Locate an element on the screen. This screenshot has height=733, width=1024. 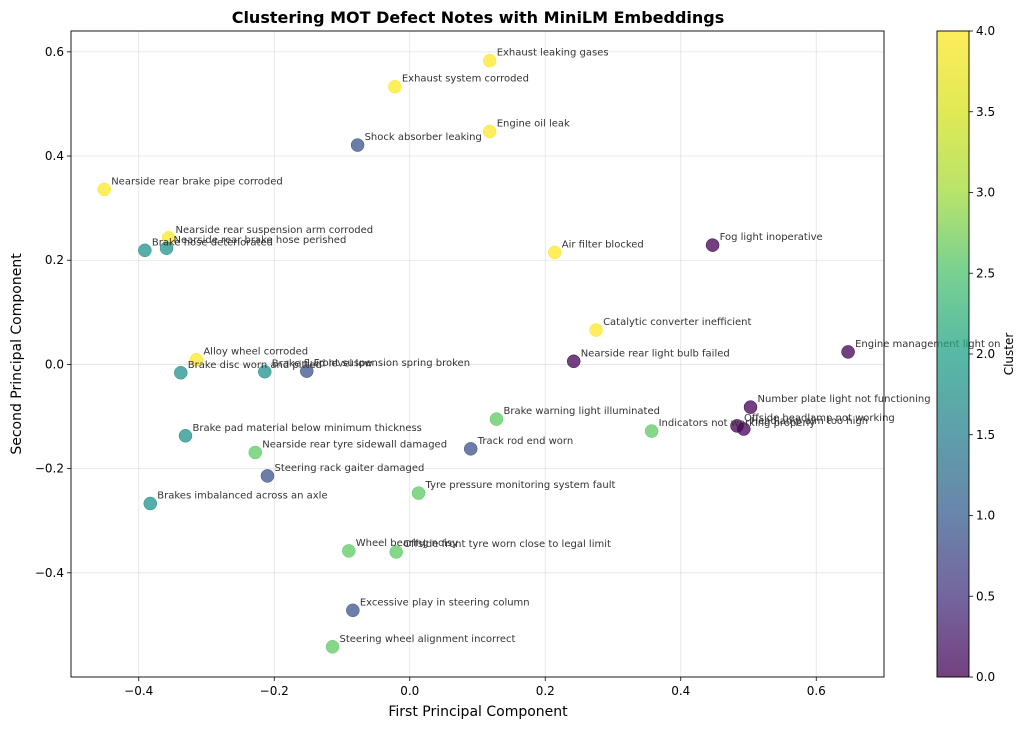
y-axis: −0.4 −0.2 0.0 0.2 0.4 0.6 is located at coordinates (53, 312).